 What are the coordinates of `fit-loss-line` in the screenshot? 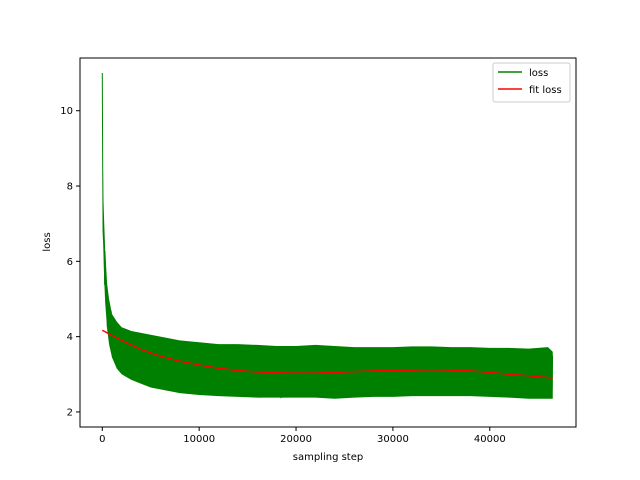 It's located at (327, 354).